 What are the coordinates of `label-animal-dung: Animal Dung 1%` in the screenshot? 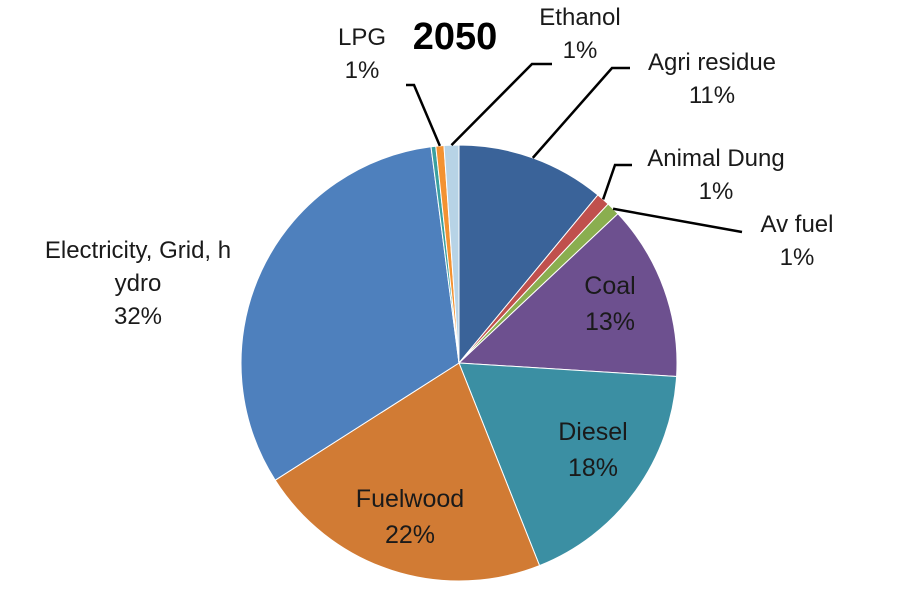 It's located at (715, 175).